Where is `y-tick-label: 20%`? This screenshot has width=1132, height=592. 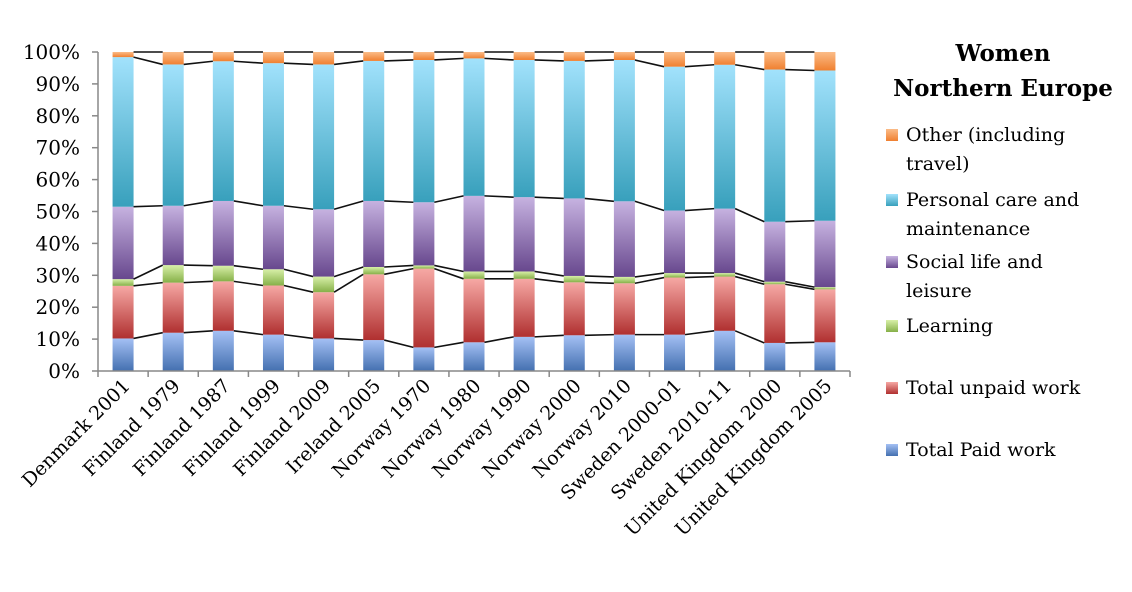 y-tick-label: 20% is located at coordinates (58, 307).